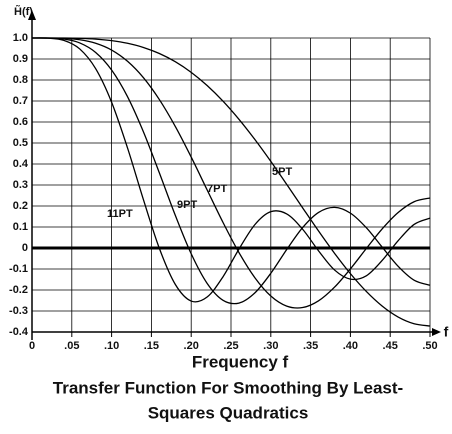  Describe the element at coordinates (282, 172) in the screenshot. I see `series-label: 5PT` at that location.